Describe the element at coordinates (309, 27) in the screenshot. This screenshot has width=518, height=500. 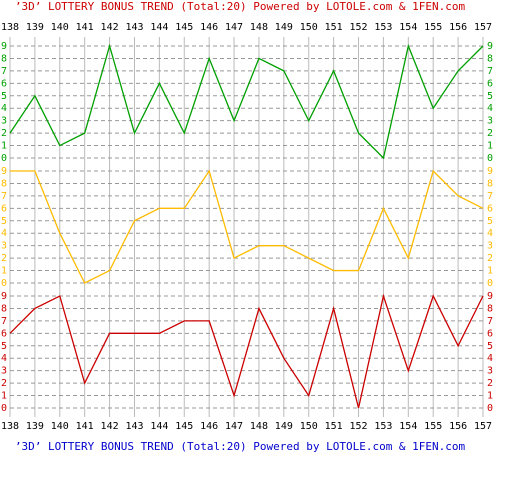
I see `x-tick-label-top: 150` at that location.